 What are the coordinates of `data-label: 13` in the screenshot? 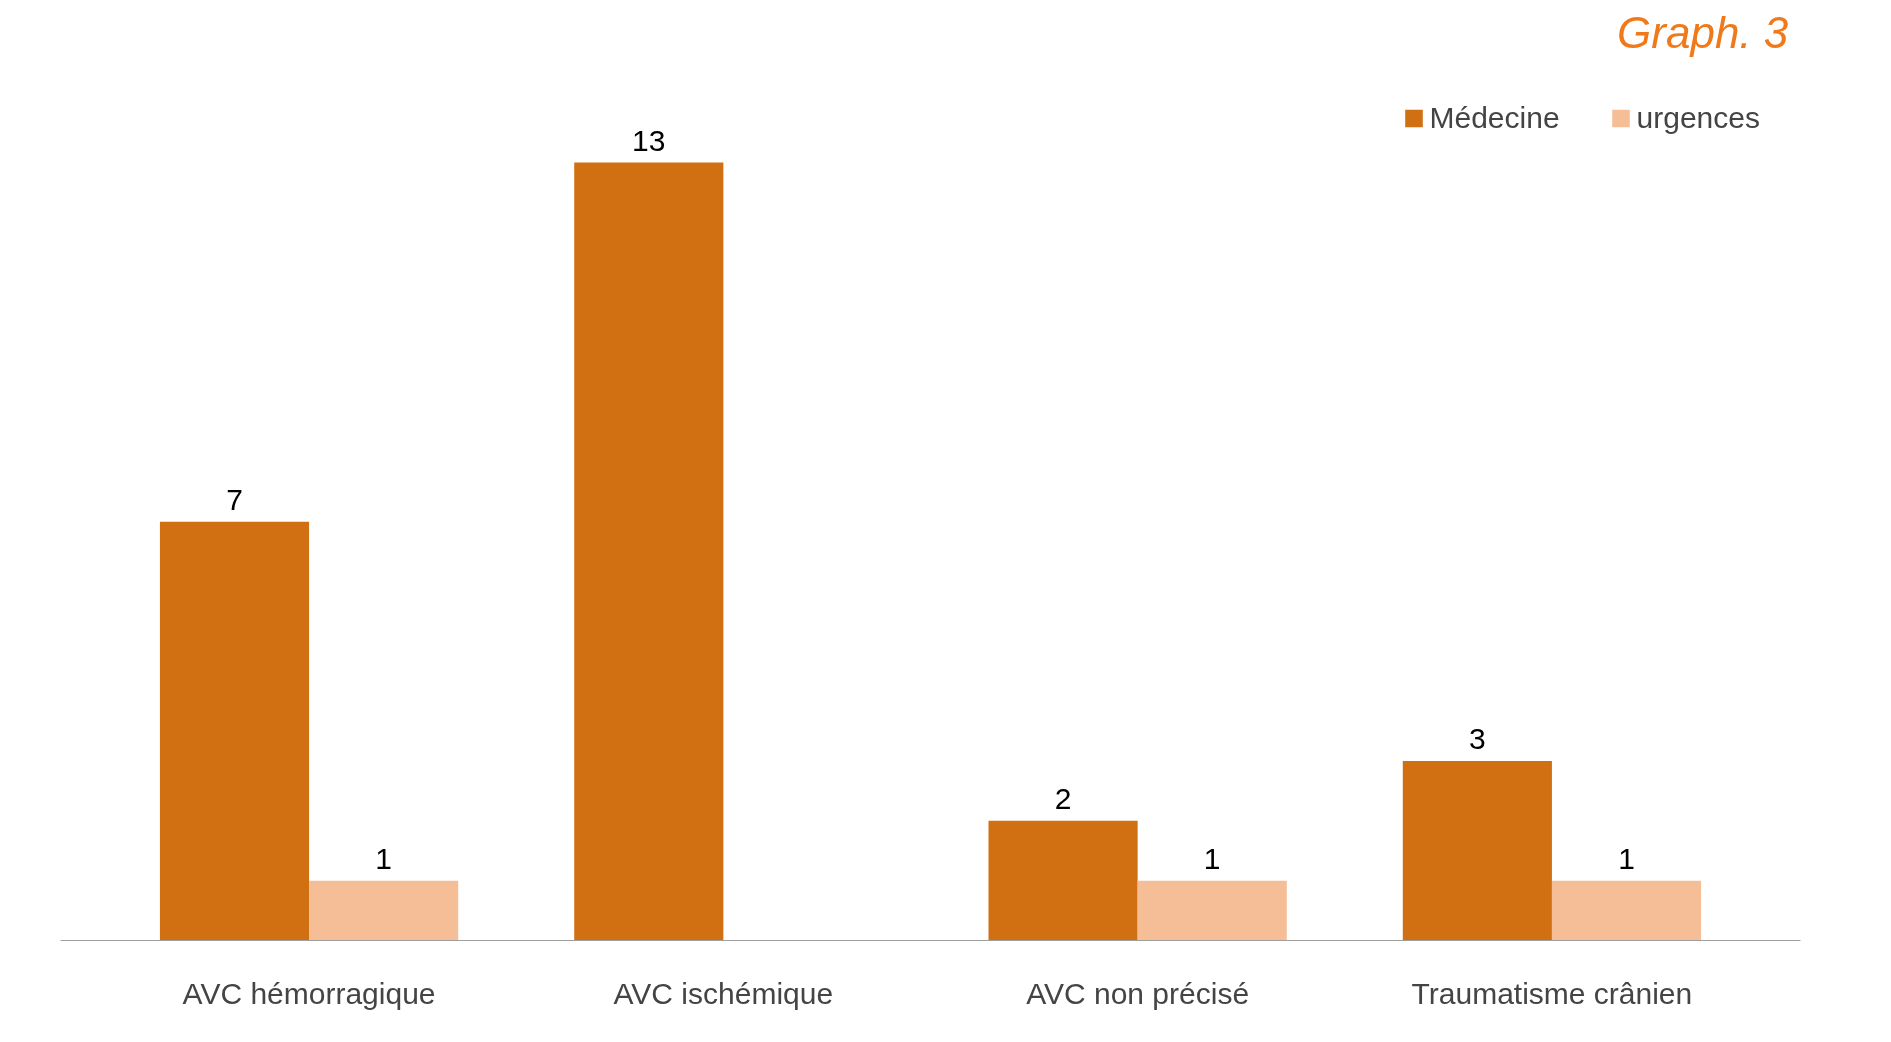 It's located at (649, 140).